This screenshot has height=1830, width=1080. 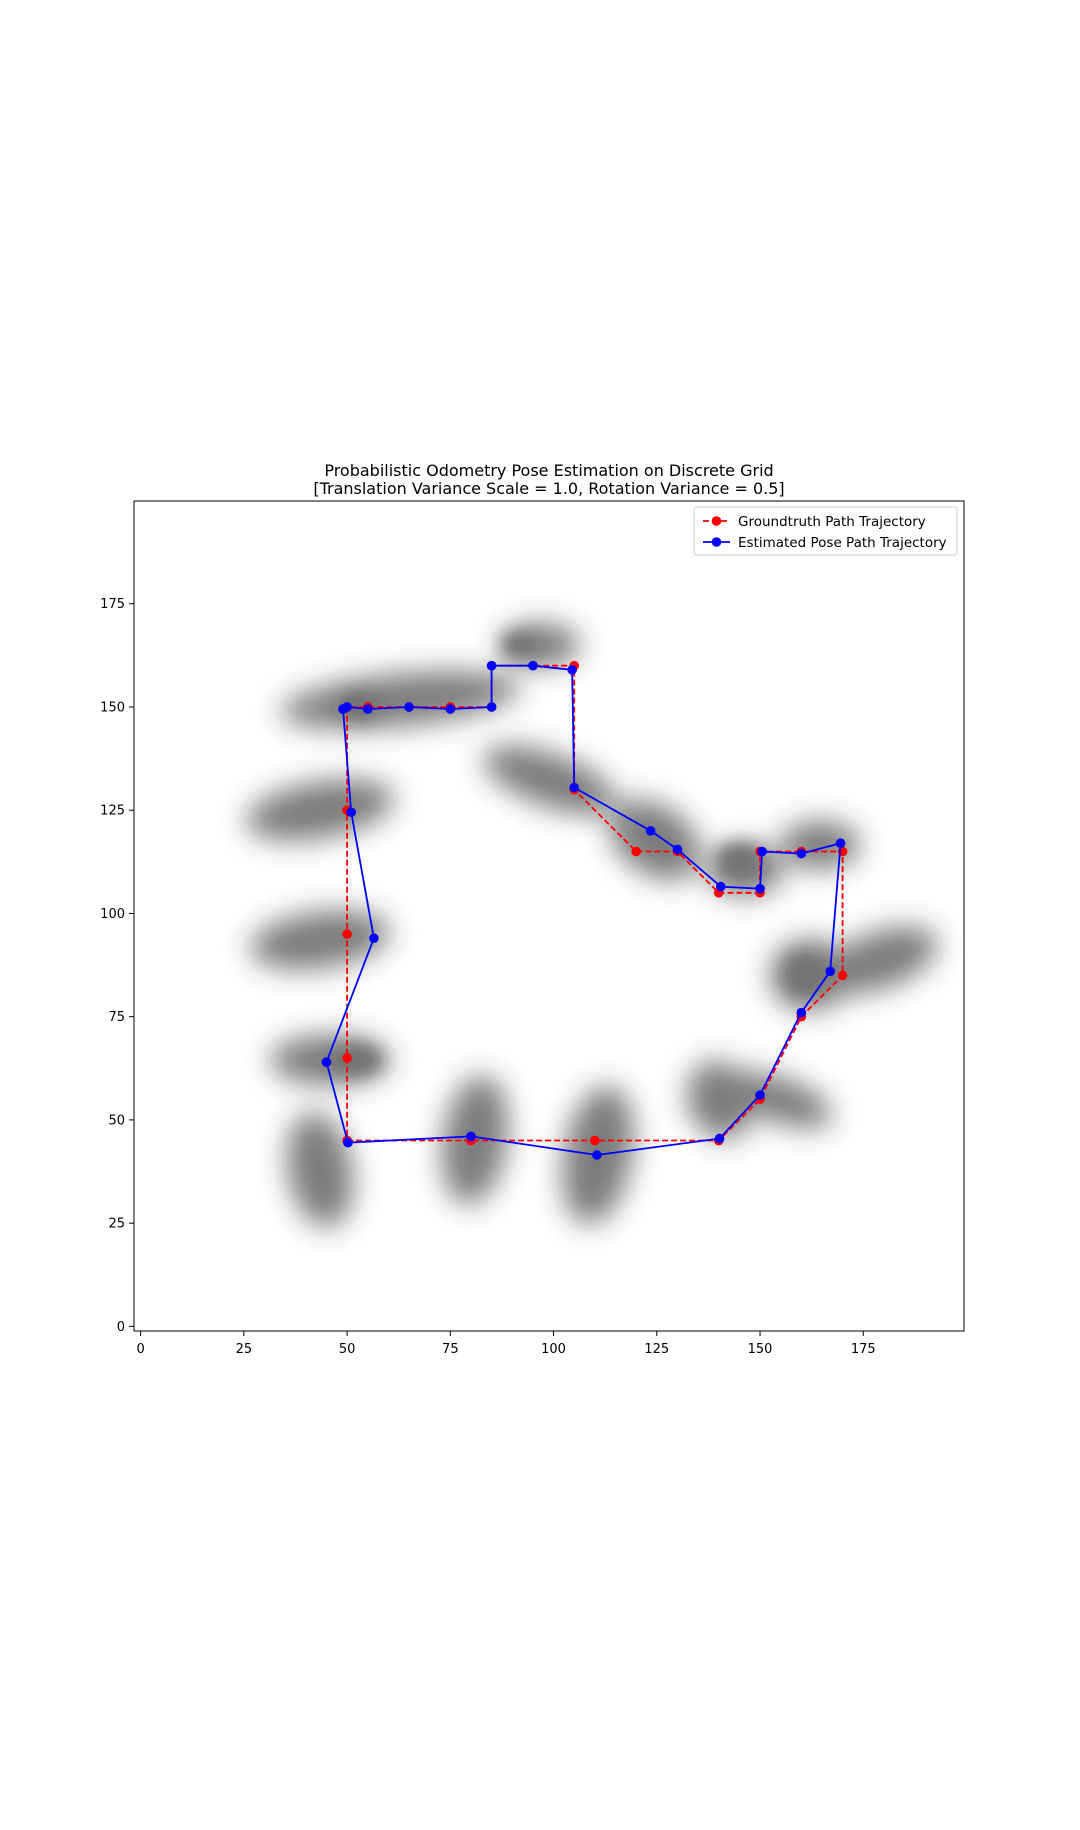 I want to click on y-tick-label: 75, so click(x=116, y=1017).